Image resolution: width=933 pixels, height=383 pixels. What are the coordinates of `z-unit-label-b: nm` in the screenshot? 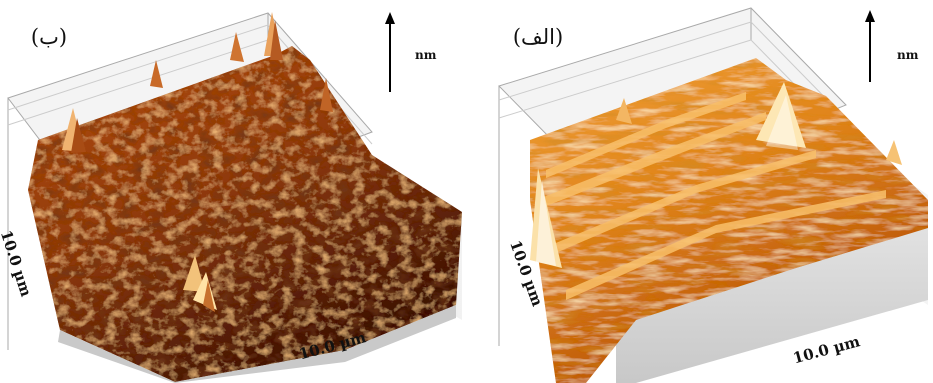 It's located at (426, 55).